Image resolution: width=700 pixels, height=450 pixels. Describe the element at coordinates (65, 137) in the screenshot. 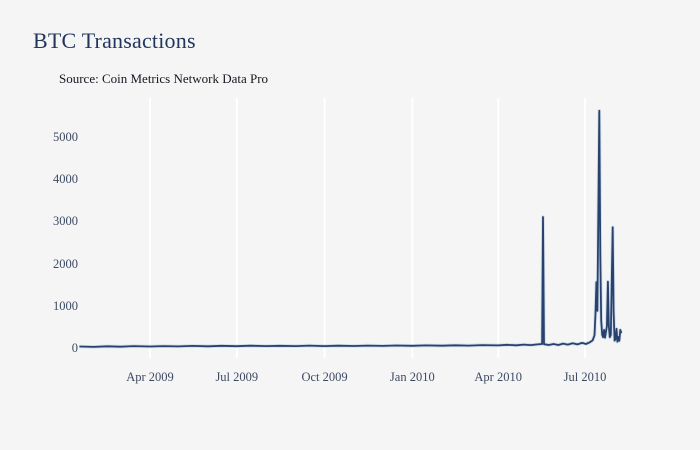

I see `y-axis-tick-label: 5000` at that location.